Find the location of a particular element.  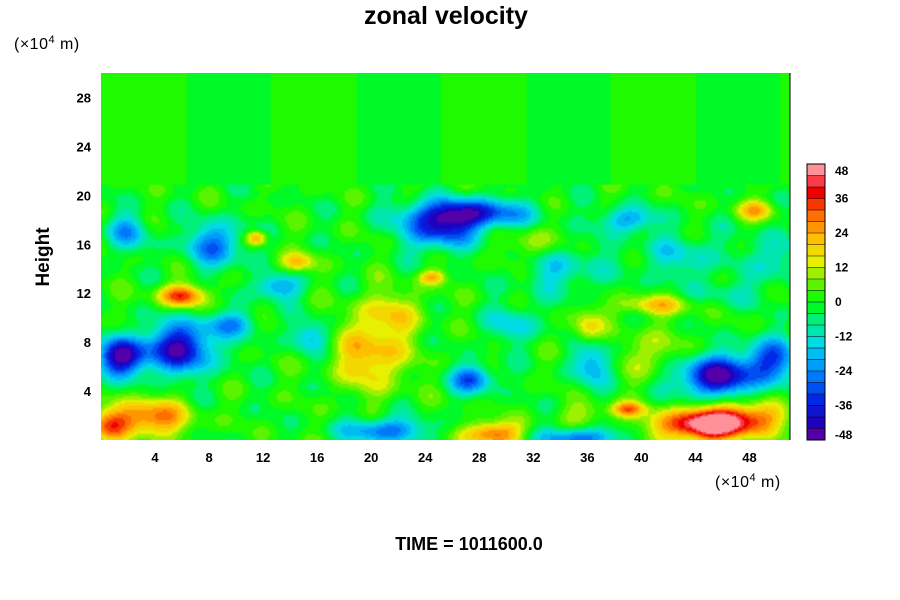

y-tick-label: 20 is located at coordinates (84, 195).